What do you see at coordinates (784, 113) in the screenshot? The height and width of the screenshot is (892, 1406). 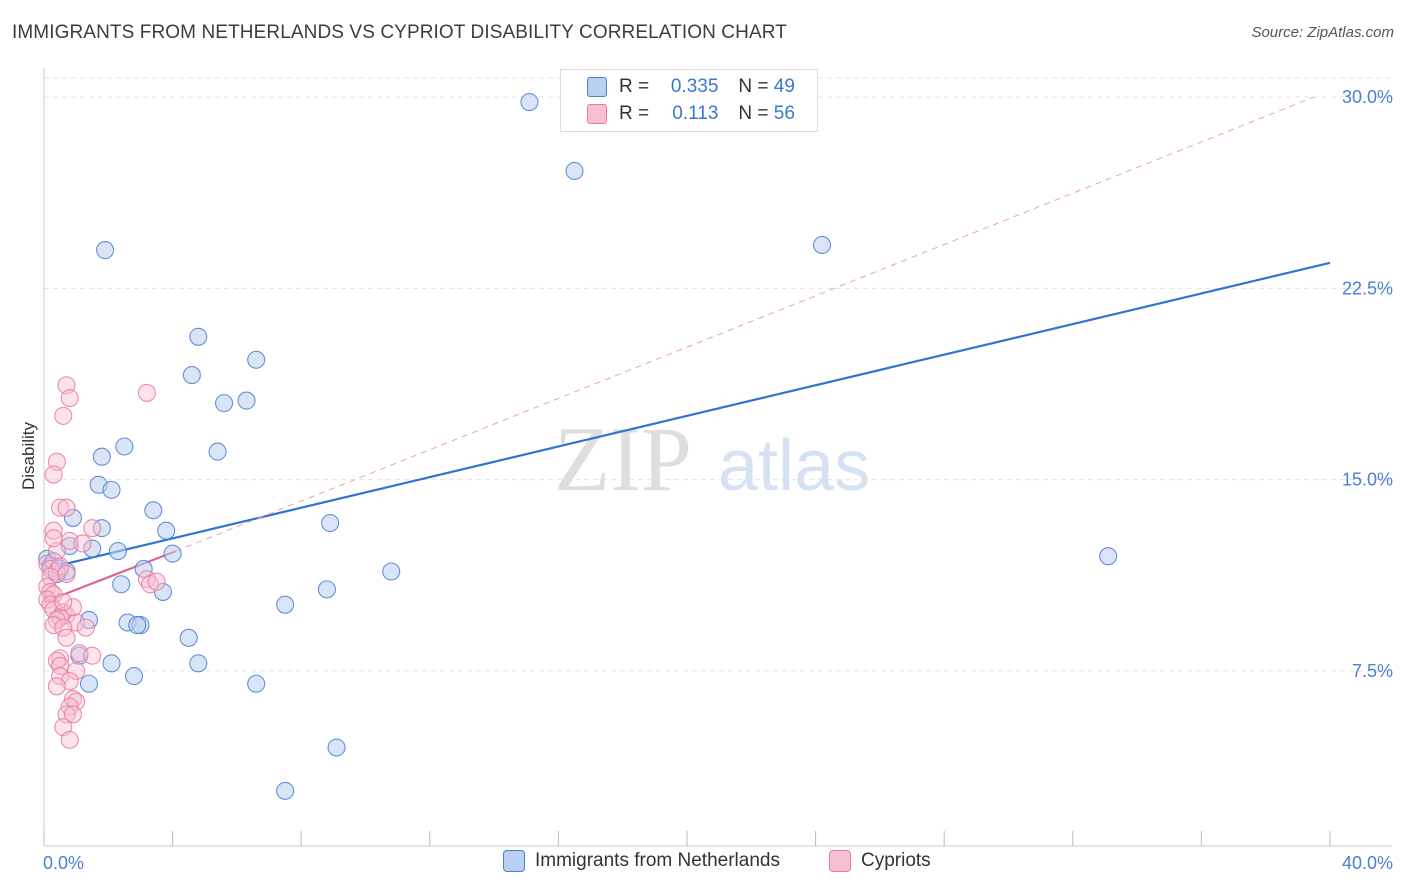 I see `legend-n-value: 56` at bounding box center [784, 113].